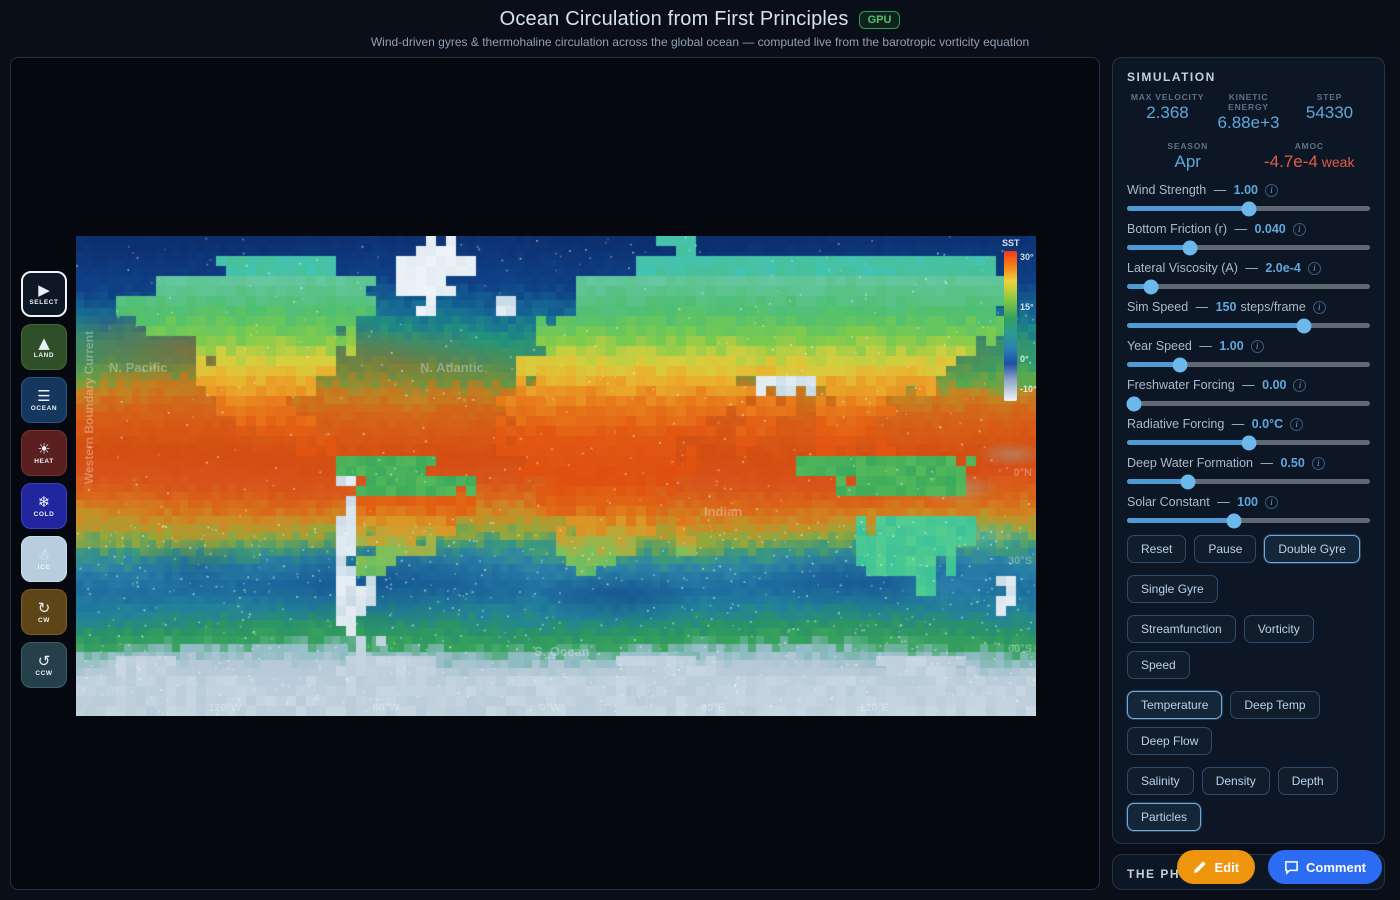  Describe the element at coordinates (44, 396) in the screenshot. I see `waves-icon: ☰` at that location.